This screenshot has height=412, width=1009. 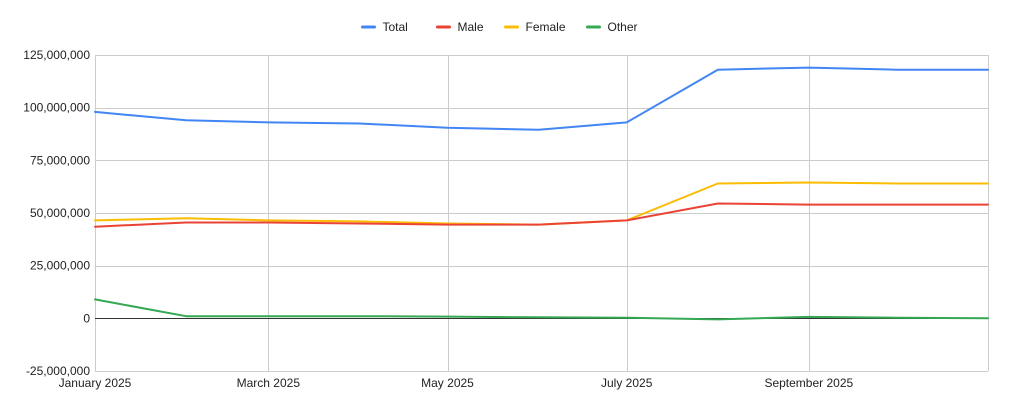 I want to click on y-tick-label: 50,000,000, so click(x=60, y=213).